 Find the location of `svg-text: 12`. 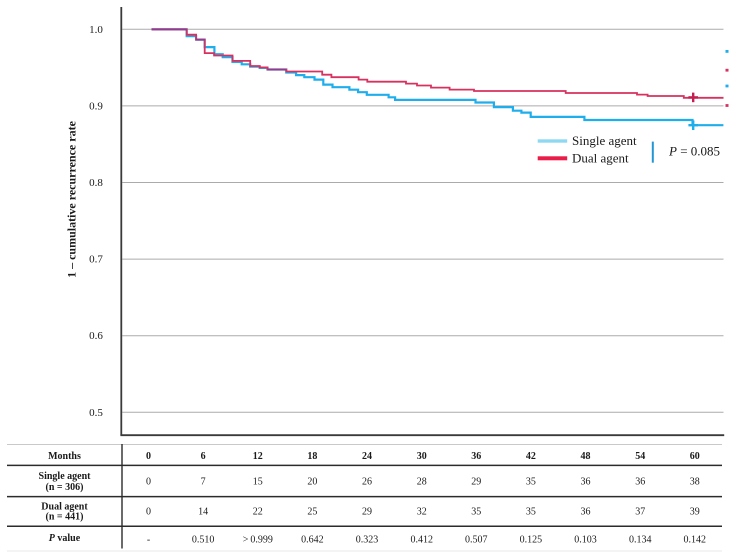

svg-text: 12 is located at coordinates (258, 456).